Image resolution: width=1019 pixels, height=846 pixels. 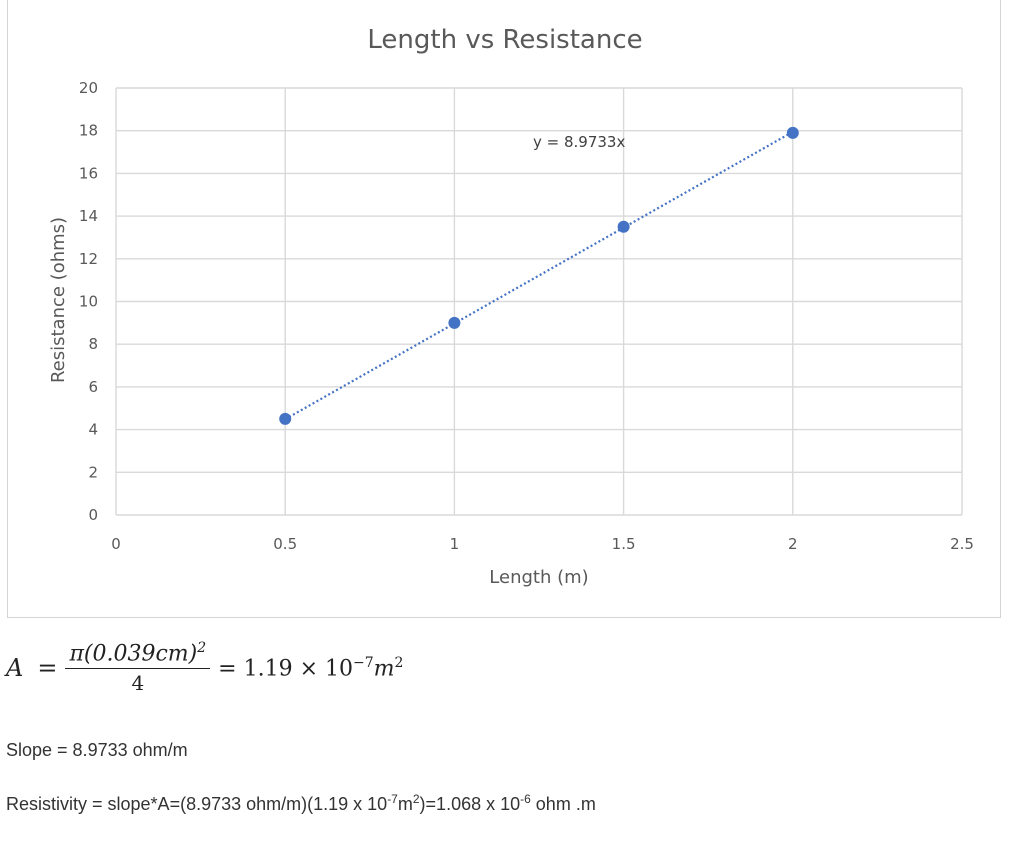 What do you see at coordinates (793, 544) in the screenshot?
I see `x-tick-label: 2` at bounding box center [793, 544].